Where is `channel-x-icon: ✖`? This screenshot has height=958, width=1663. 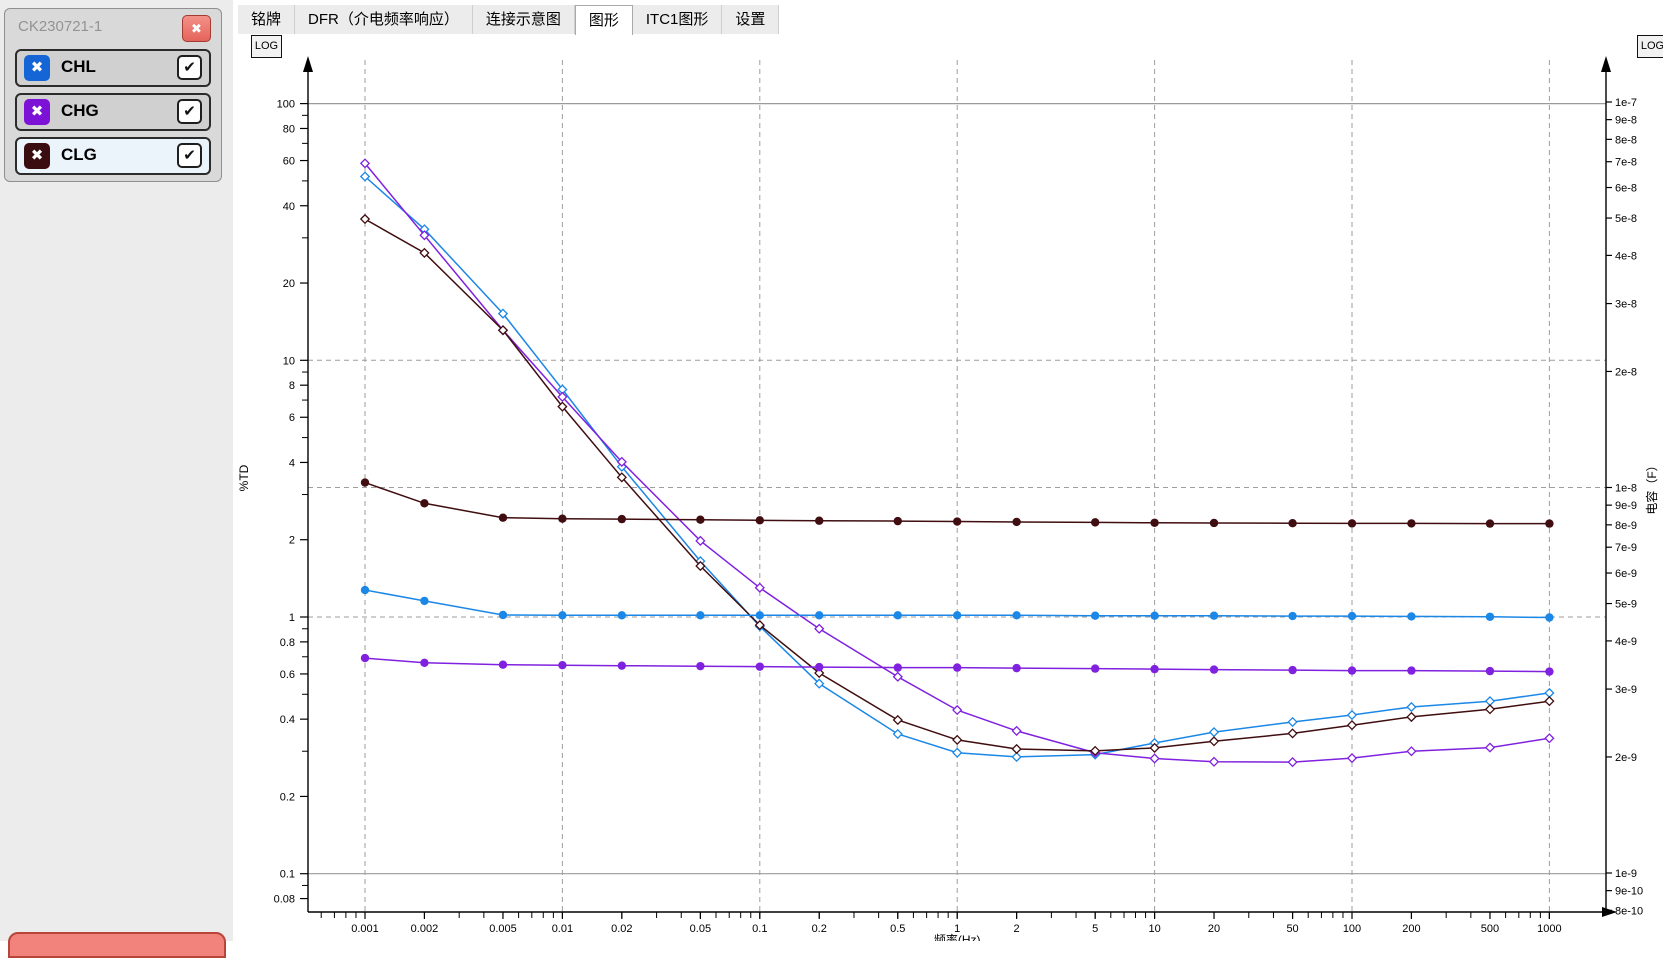 channel-x-icon: ✖ is located at coordinates (37, 156).